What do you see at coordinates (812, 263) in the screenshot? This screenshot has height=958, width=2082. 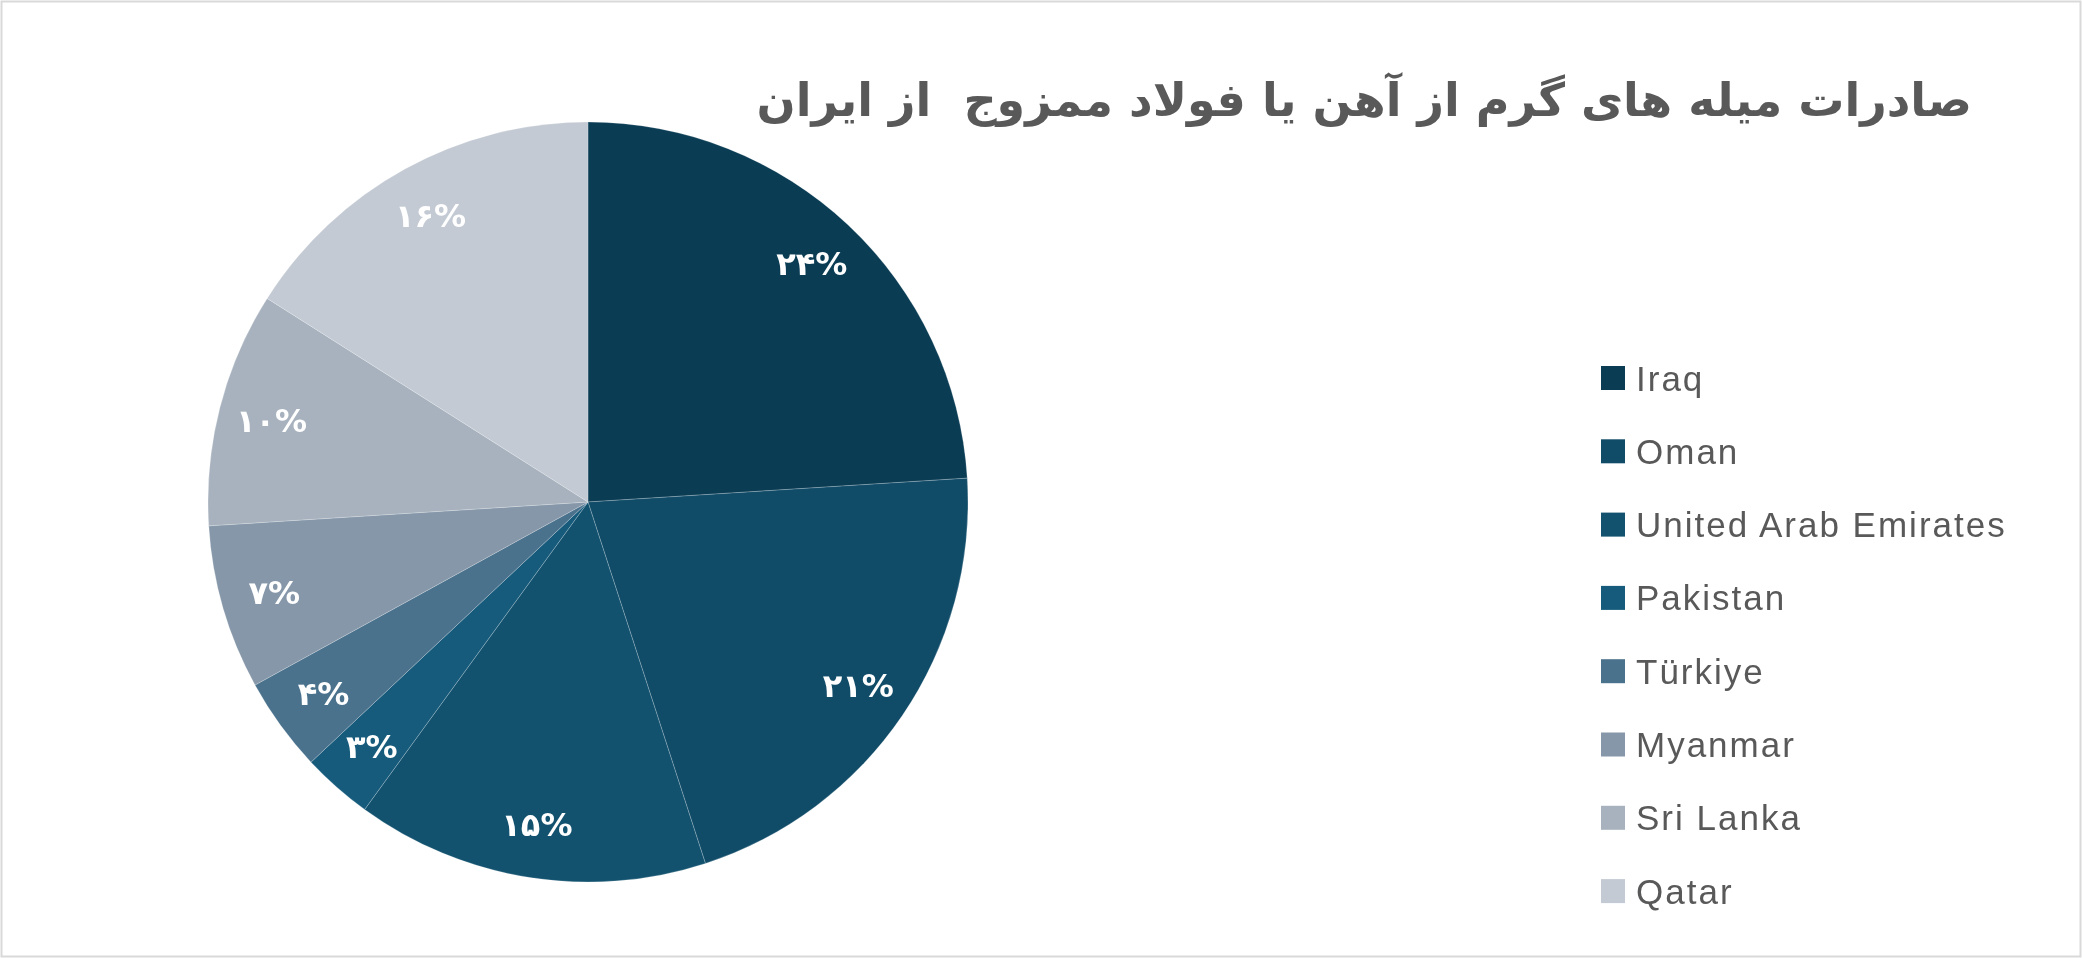 I see `data-label: ۲۴%` at bounding box center [812, 263].